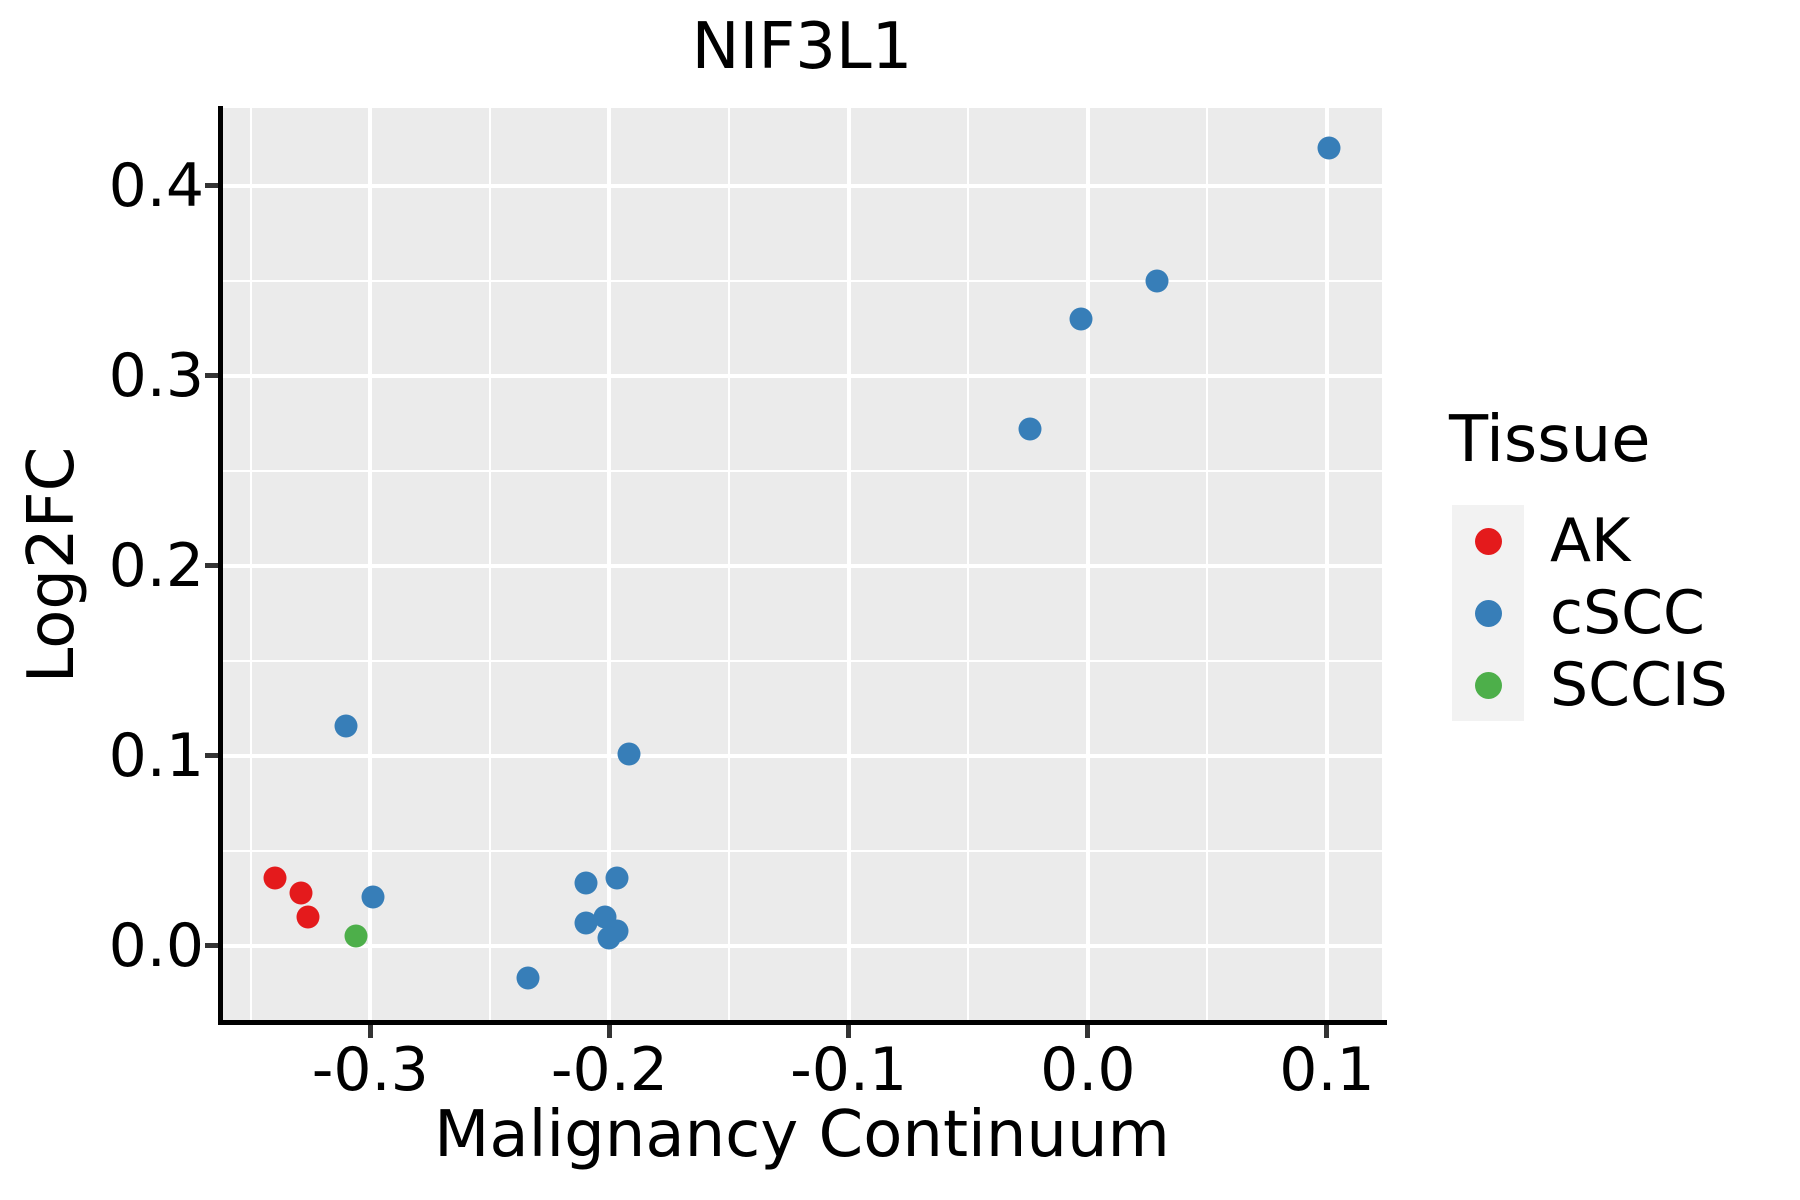  What do you see at coordinates (1488, 613) in the screenshot?
I see `legend-swatch-cscc` at bounding box center [1488, 613].